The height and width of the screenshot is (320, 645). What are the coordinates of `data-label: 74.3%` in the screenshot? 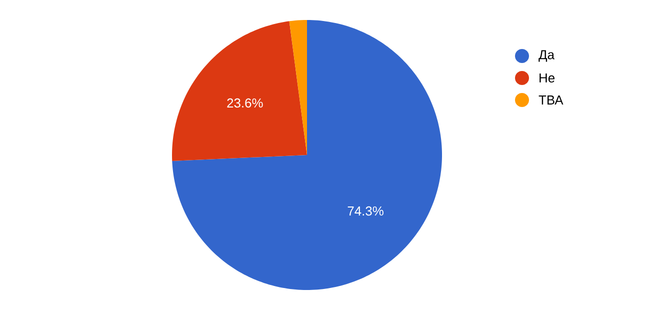 It's located at (366, 211).